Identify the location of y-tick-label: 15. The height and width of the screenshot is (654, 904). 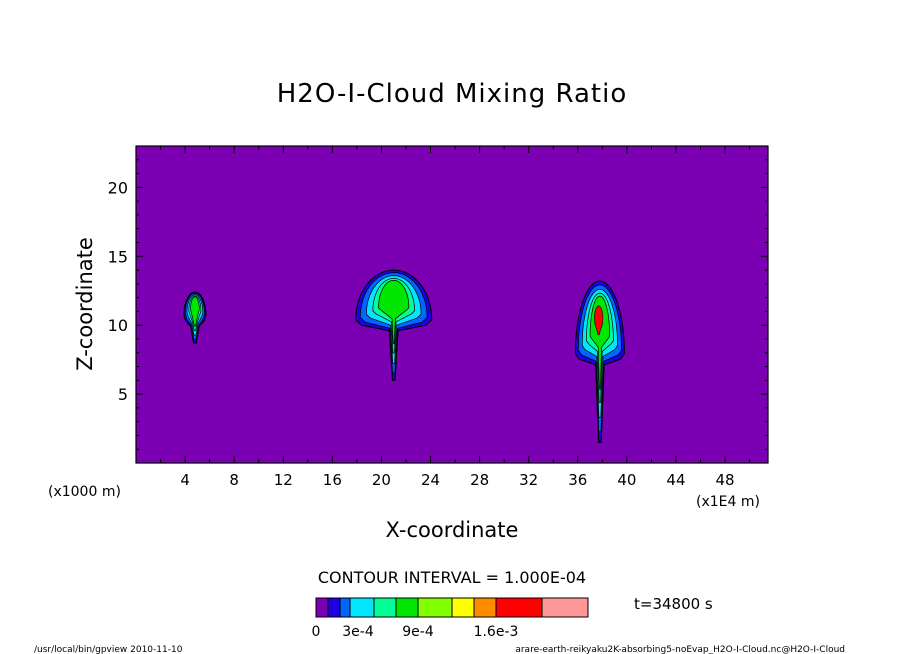
(118, 256).